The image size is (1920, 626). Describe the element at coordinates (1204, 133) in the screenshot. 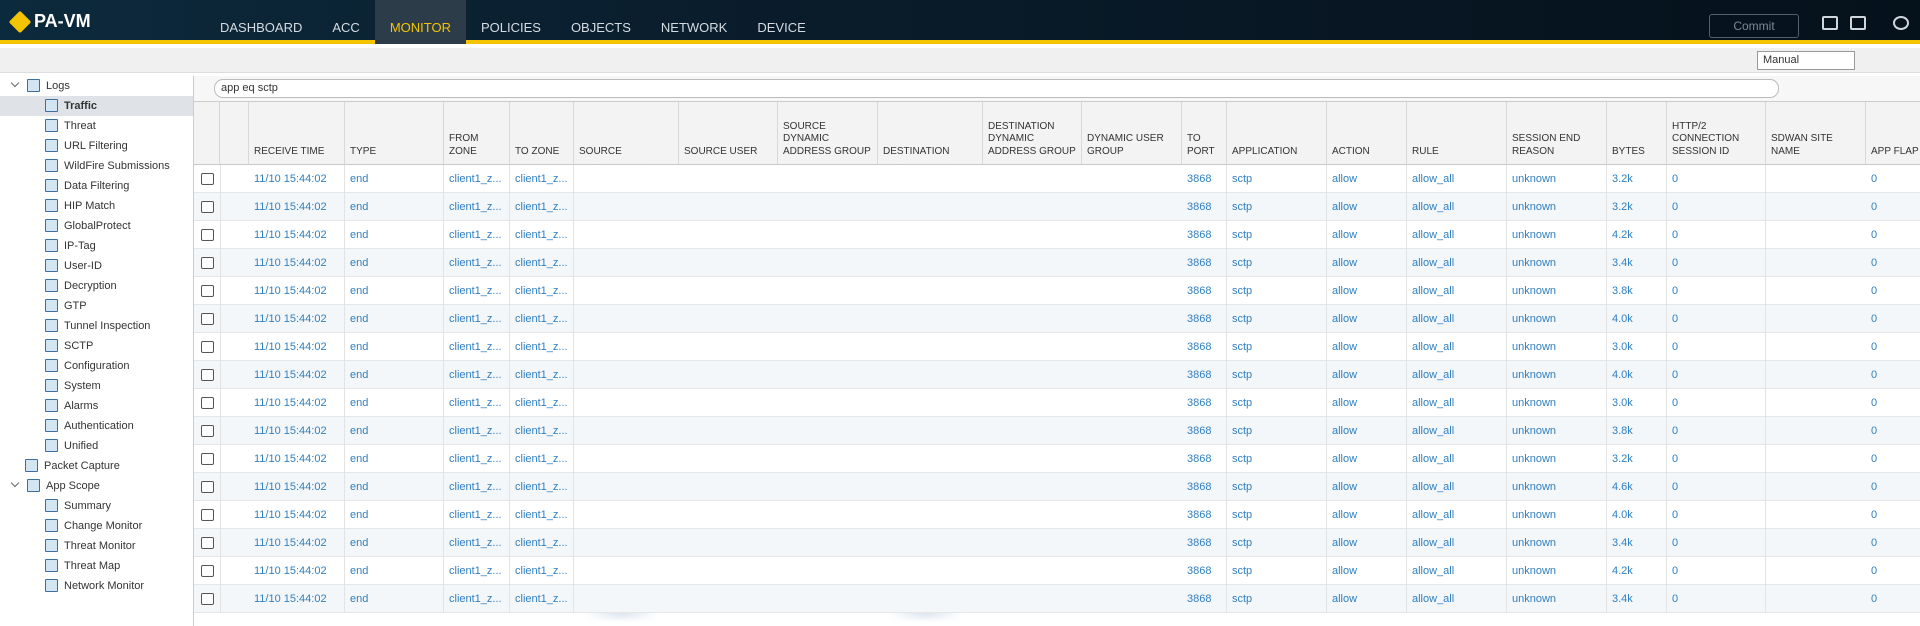

I see `column-header: TO PORT` at that location.